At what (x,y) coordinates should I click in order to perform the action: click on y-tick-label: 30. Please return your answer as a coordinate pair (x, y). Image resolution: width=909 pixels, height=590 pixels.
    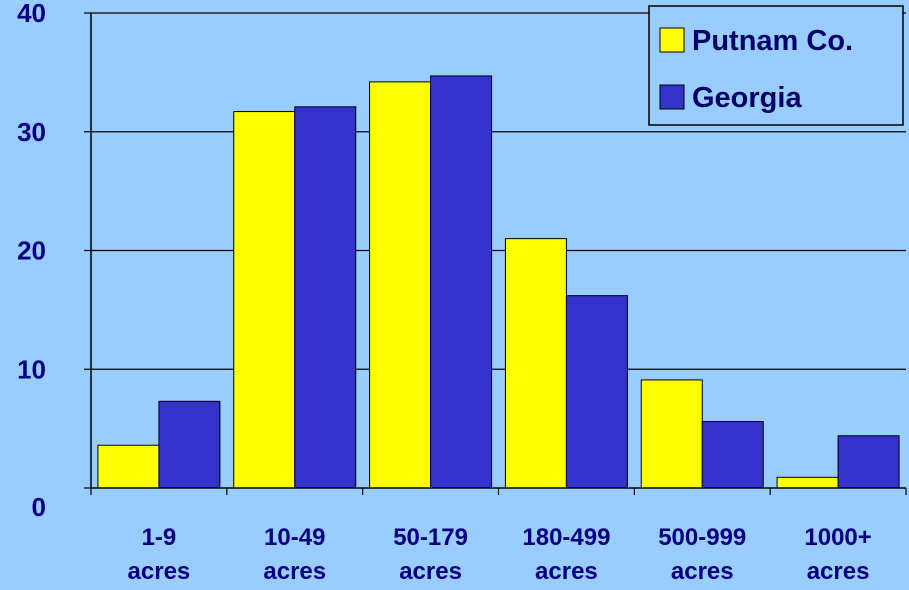
    Looking at the image, I should click on (31, 132).